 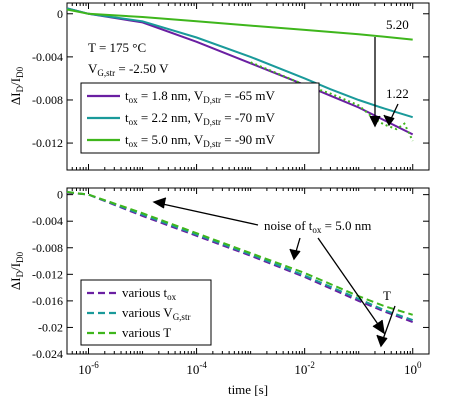 What do you see at coordinates (200, 140) in the screenshot?
I see `svg-text: tox = 5.0 nm, VD,str = -90 mV` at bounding box center [200, 140].